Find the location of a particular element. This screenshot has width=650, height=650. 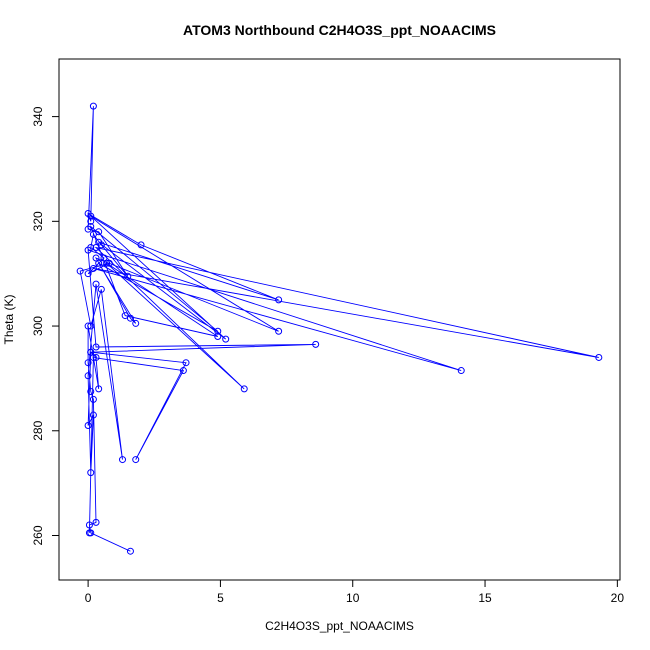

y-tick-label: 280 is located at coordinates (38, 430).